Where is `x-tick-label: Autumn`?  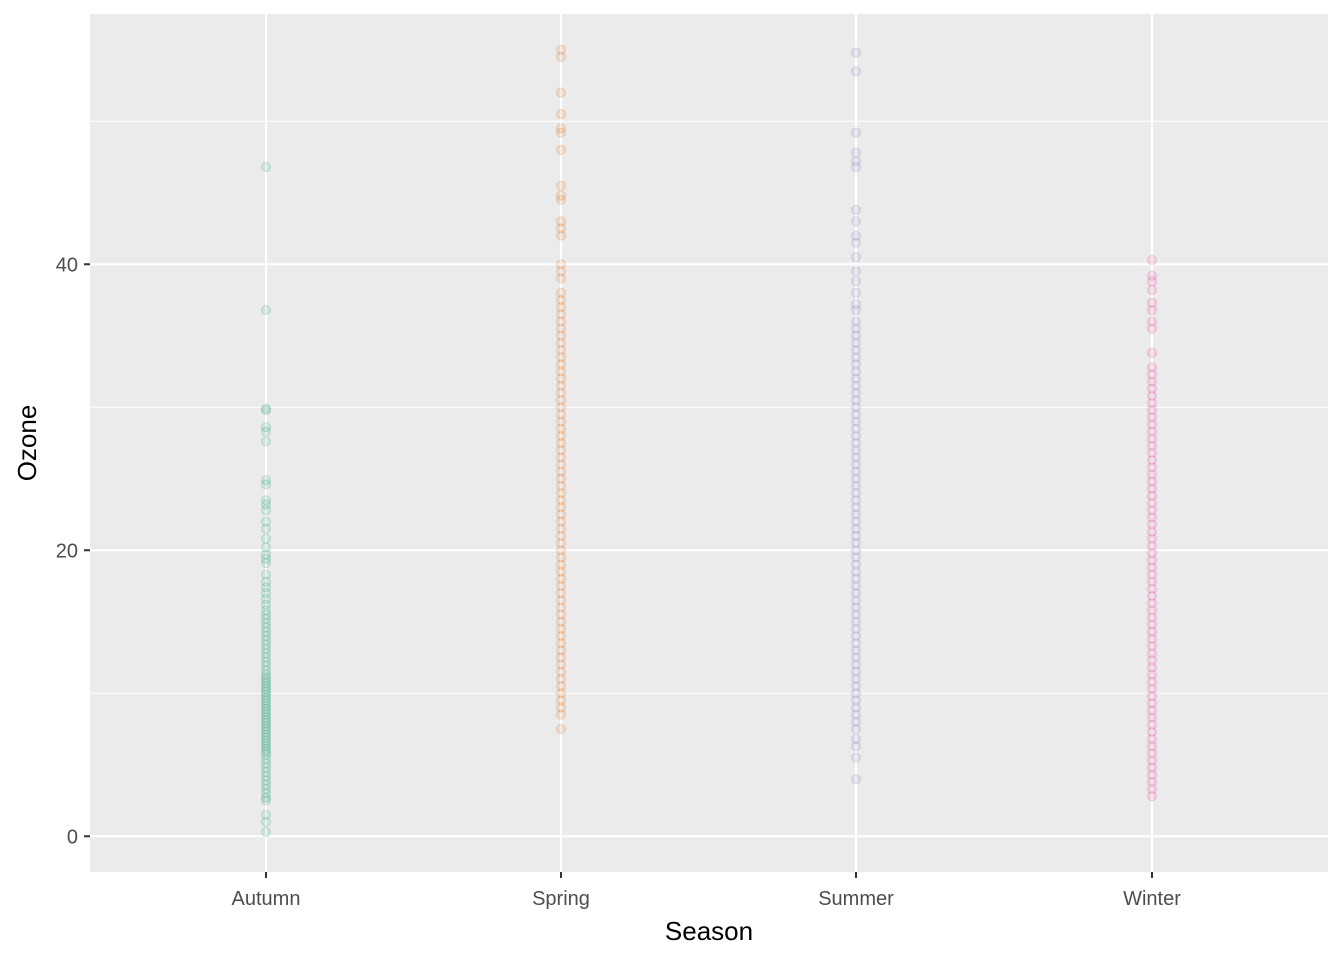
x-tick-label: Autumn is located at coordinates (266, 899).